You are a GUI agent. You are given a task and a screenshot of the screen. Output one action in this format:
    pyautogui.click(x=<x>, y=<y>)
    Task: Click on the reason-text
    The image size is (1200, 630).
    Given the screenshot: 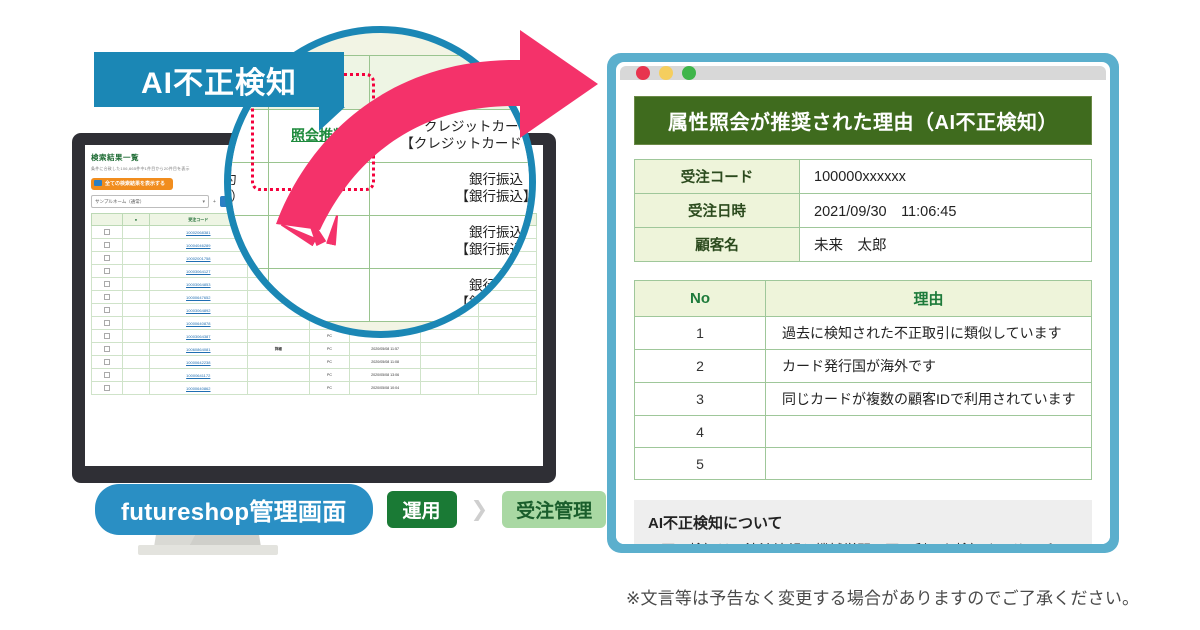 What is the action you would take?
    pyautogui.click(x=928, y=463)
    